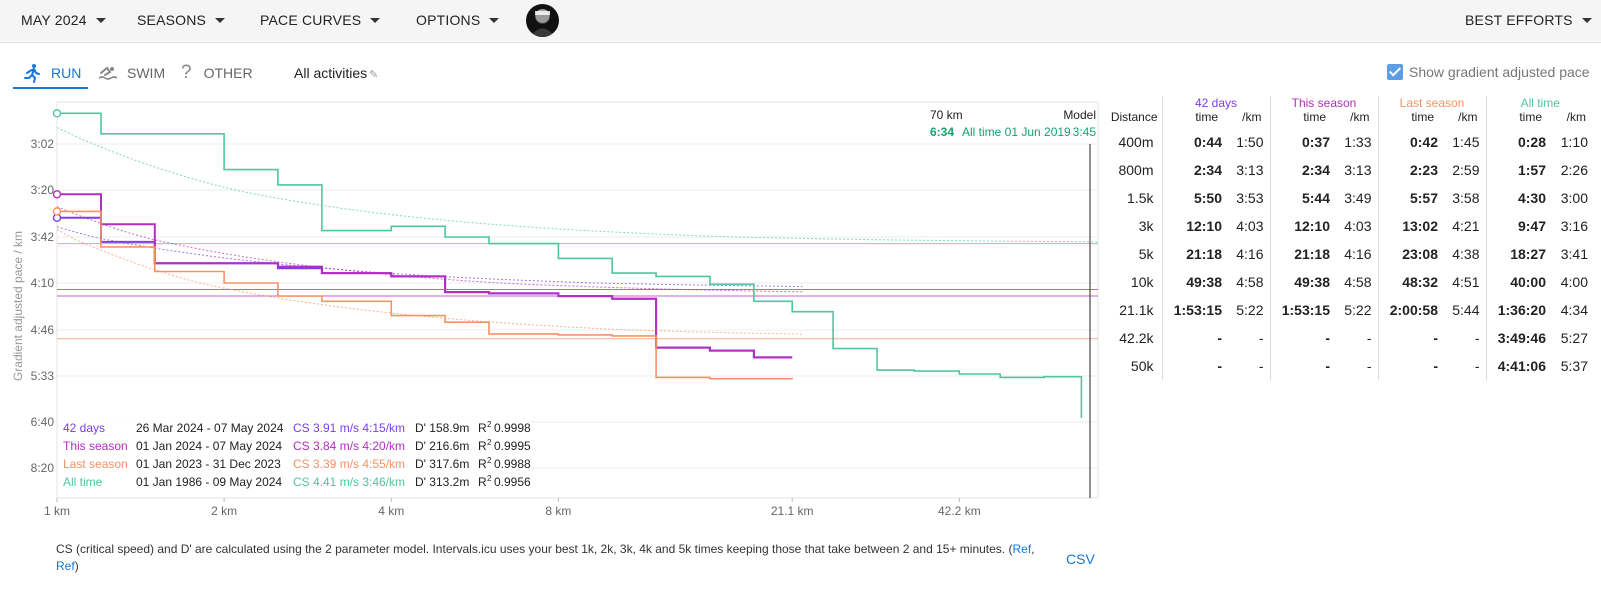 This screenshot has width=1601, height=591. I want to click on seasons-menu: SEASONS, so click(181, 20).